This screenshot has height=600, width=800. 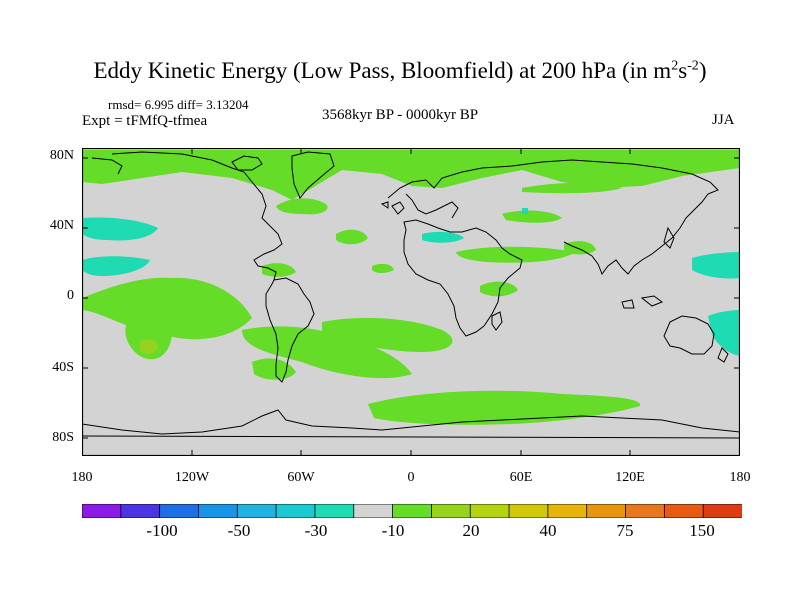 What do you see at coordinates (411, 477) in the screenshot?
I see `lon-label-0: 0` at bounding box center [411, 477].